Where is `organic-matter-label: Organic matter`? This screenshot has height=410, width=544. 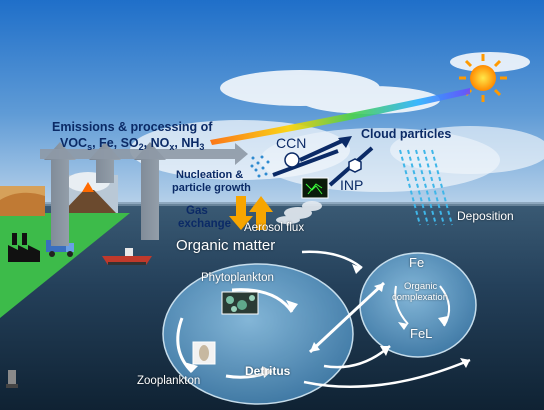
organic-matter-label: Organic matter is located at coordinates (226, 245).